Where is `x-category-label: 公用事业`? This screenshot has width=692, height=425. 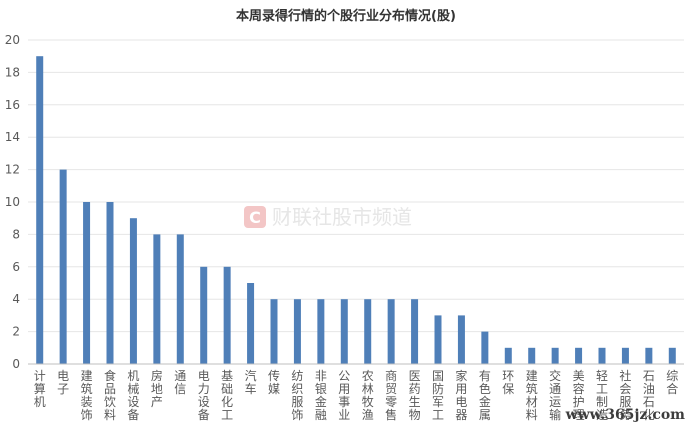
x-category-label: 公用事业 is located at coordinates (344, 395).